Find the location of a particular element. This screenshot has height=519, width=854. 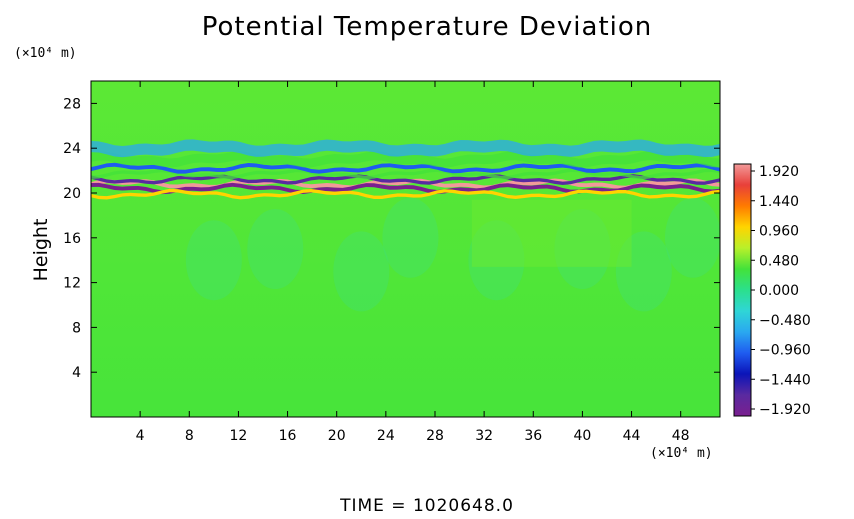

colorbar-label: −1.440 is located at coordinates (785, 380).